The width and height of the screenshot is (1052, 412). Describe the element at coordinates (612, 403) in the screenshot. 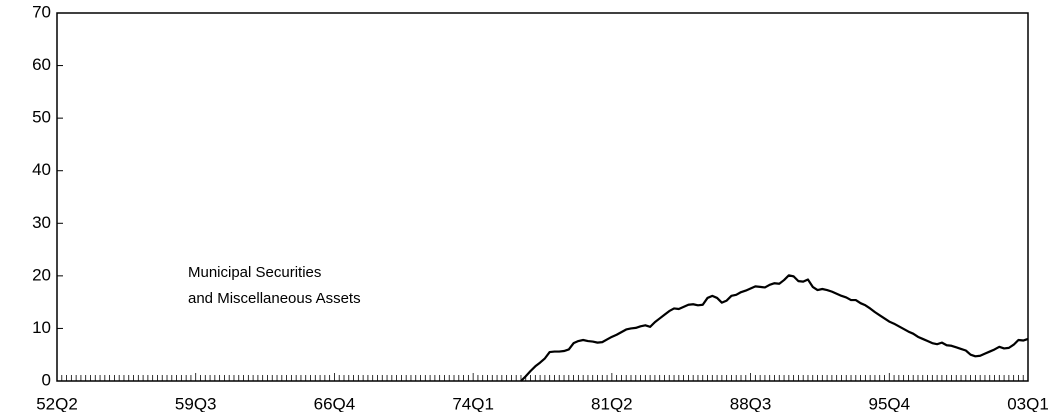

I see `x-tick-label: 81Q2` at that location.